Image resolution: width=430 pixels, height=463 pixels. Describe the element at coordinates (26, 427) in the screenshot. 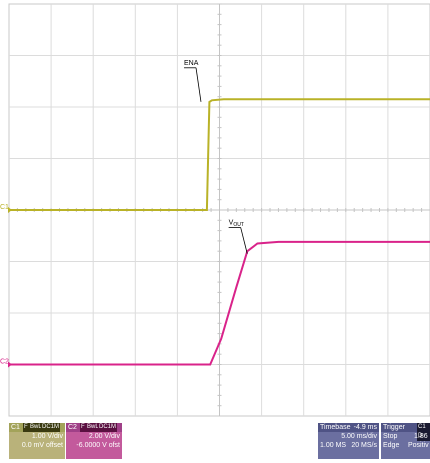

I see `channel-1-tag-filter: F` at that location.